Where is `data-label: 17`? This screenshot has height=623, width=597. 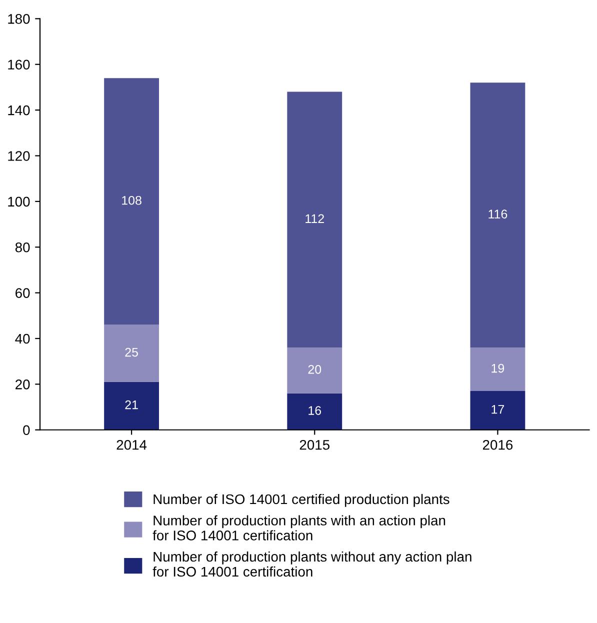
data-label: 17 is located at coordinates (498, 409).